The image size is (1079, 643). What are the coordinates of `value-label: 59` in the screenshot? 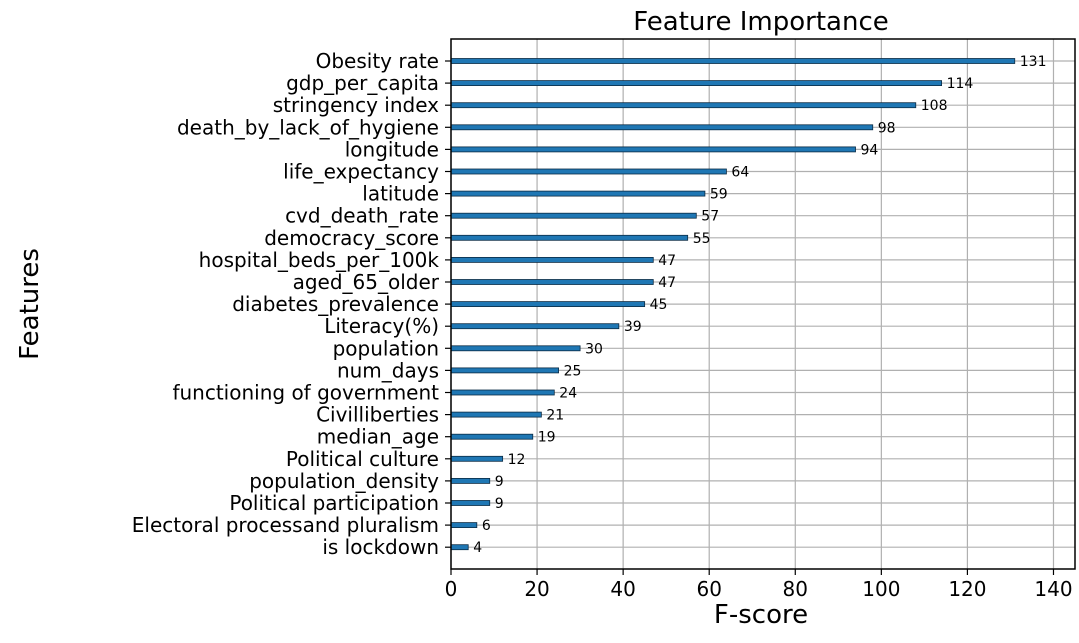 It's located at (719, 195).